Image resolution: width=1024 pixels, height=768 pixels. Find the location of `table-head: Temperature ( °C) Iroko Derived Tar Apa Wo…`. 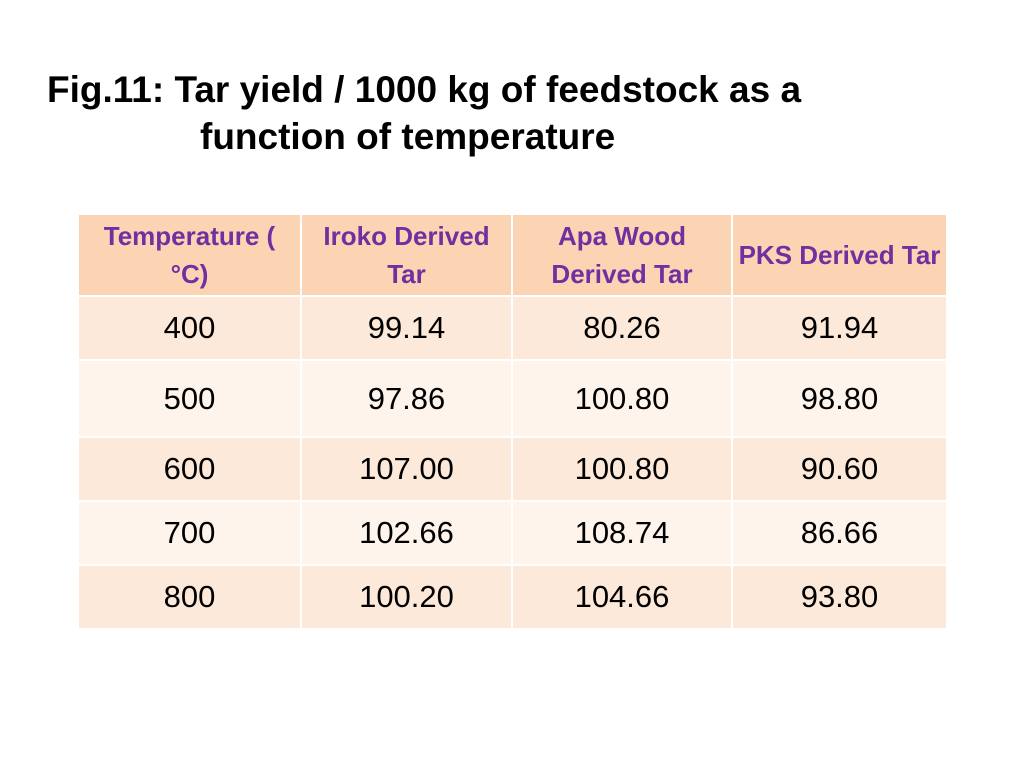

table-head: Temperature ( °C) Iroko Derived Tar Apa Wo… is located at coordinates (512, 255).